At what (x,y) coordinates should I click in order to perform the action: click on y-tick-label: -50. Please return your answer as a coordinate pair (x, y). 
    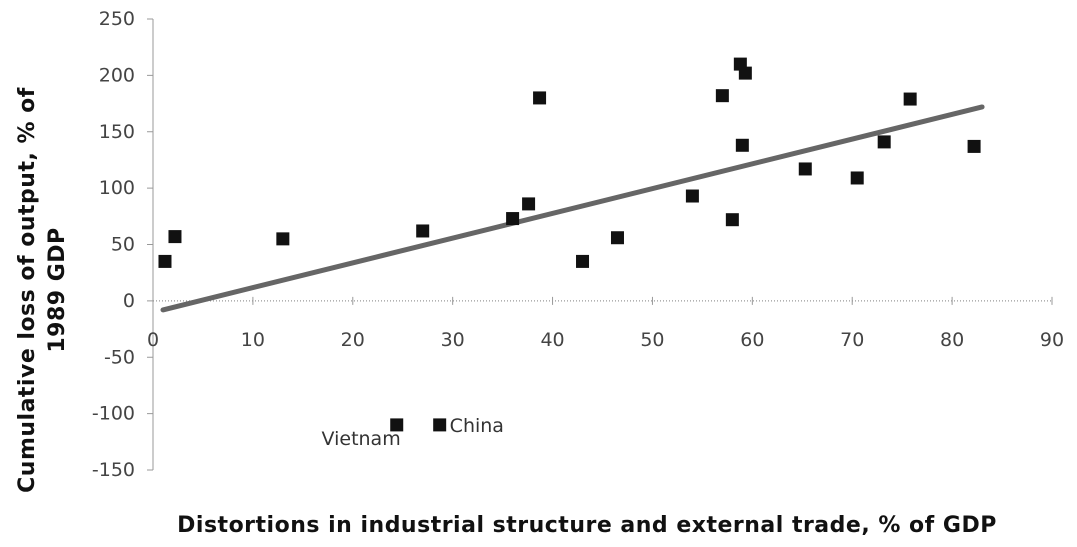
    Looking at the image, I should click on (119, 357).